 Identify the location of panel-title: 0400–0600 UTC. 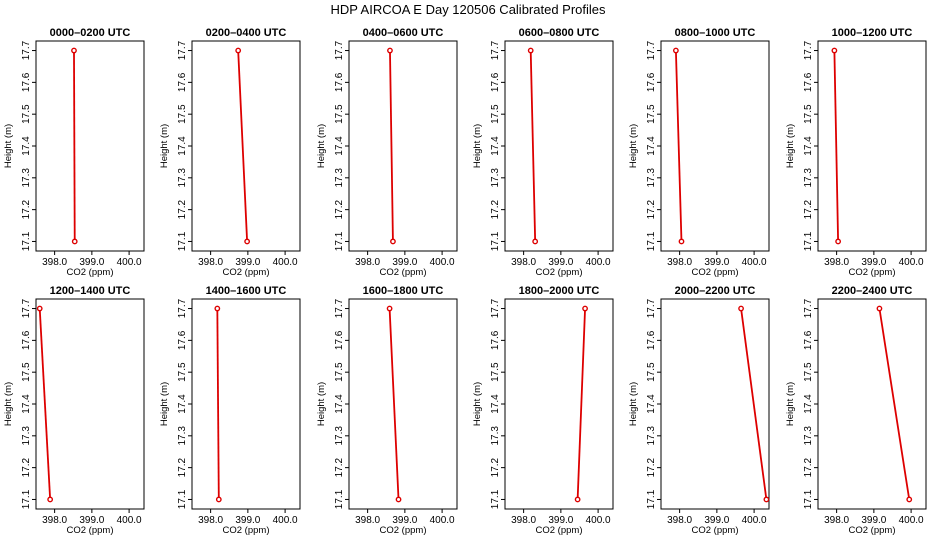
(403, 33).